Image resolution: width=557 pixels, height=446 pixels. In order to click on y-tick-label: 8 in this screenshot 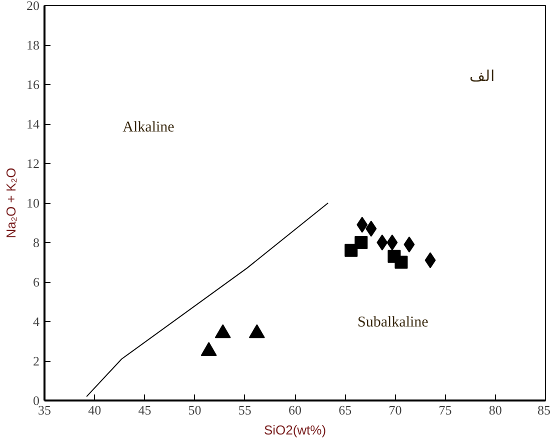, I will do `click(36, 242)`.